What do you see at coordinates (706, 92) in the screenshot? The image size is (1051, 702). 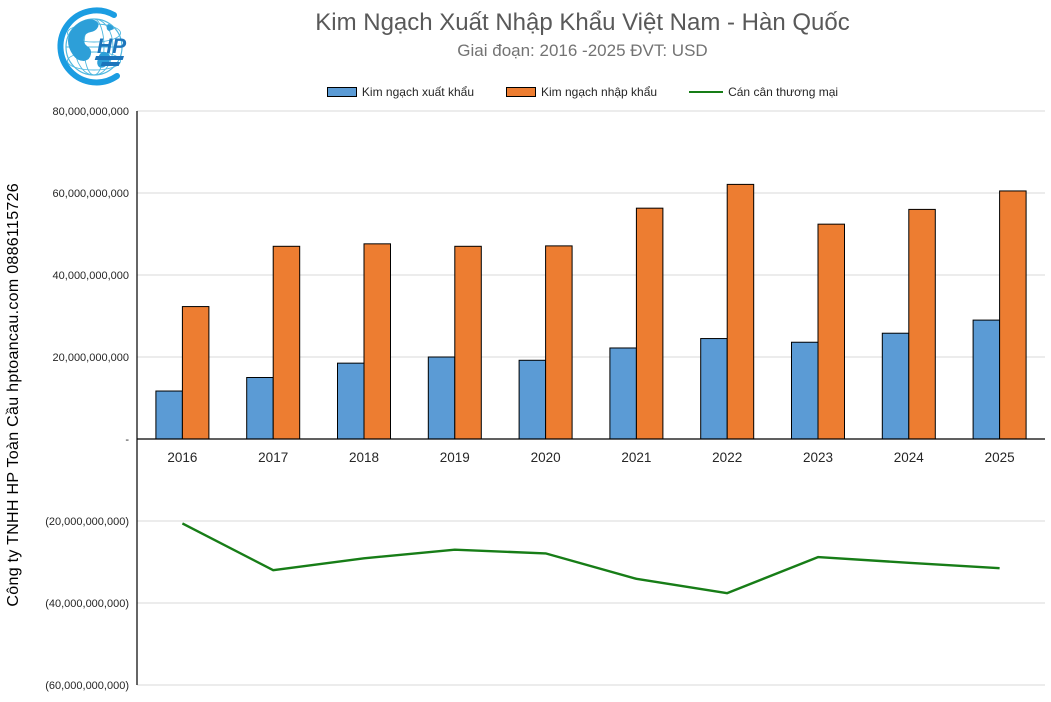 I see `balance-series-line-icon` at bounding box center [706, 92].